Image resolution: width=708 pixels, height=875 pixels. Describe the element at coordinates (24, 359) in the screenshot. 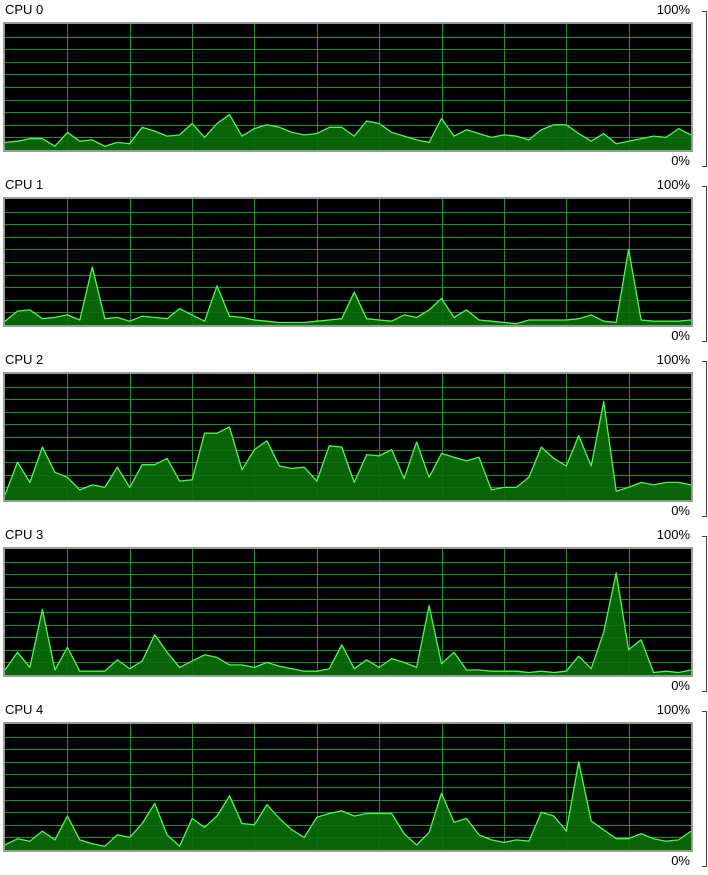

I see `cpu-label: CPU 2` at that location.